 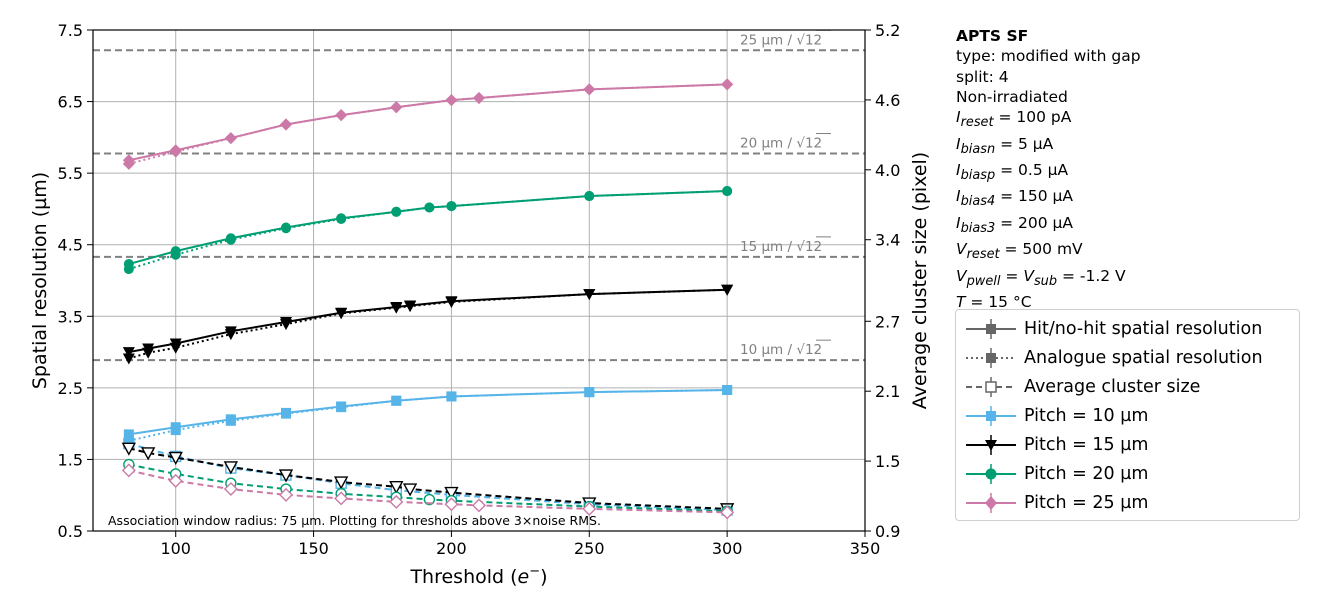 I want to click on info-title: APTS SF, so click(x=992, y=36).